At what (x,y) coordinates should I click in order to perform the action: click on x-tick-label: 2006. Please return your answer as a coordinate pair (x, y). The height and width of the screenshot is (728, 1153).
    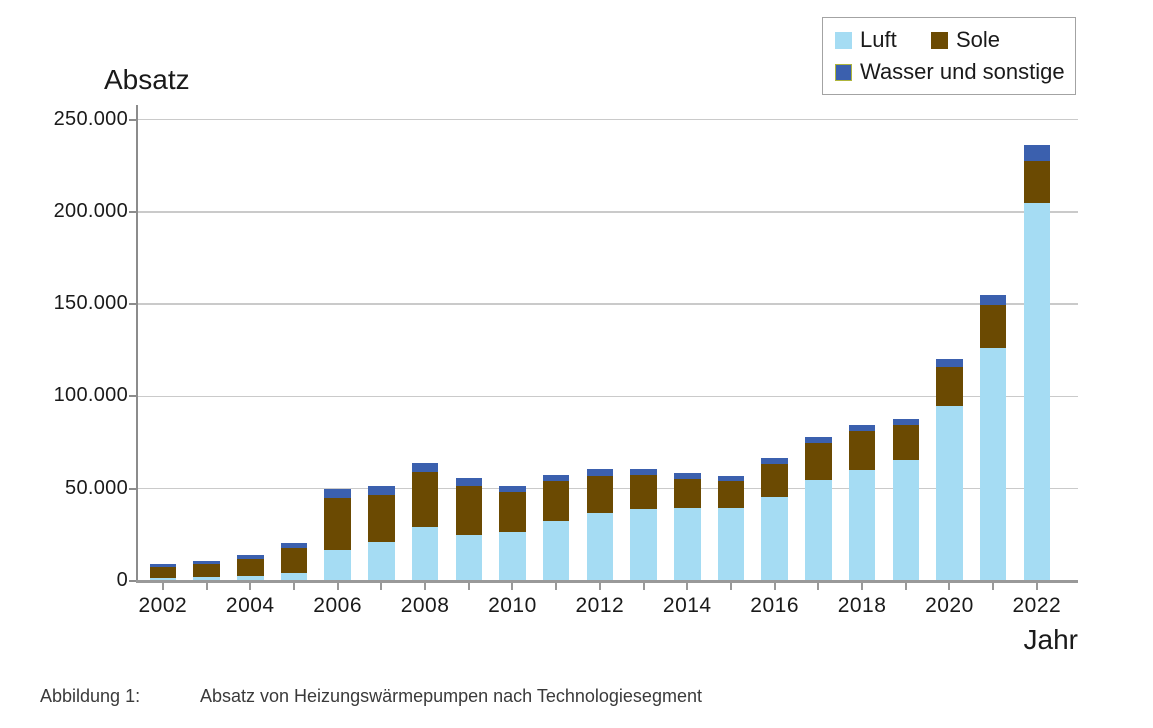
    Looking at the image, I should click on (337, 605).